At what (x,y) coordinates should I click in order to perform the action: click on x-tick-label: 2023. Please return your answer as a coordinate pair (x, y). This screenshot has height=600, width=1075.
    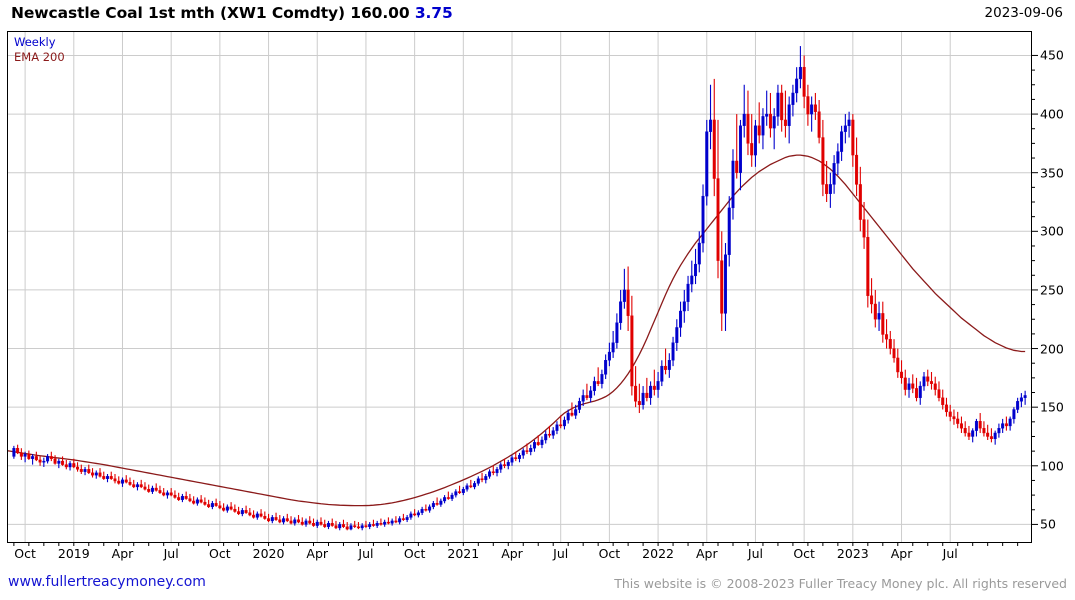
    Looking at the image, I should click on (852, 553).